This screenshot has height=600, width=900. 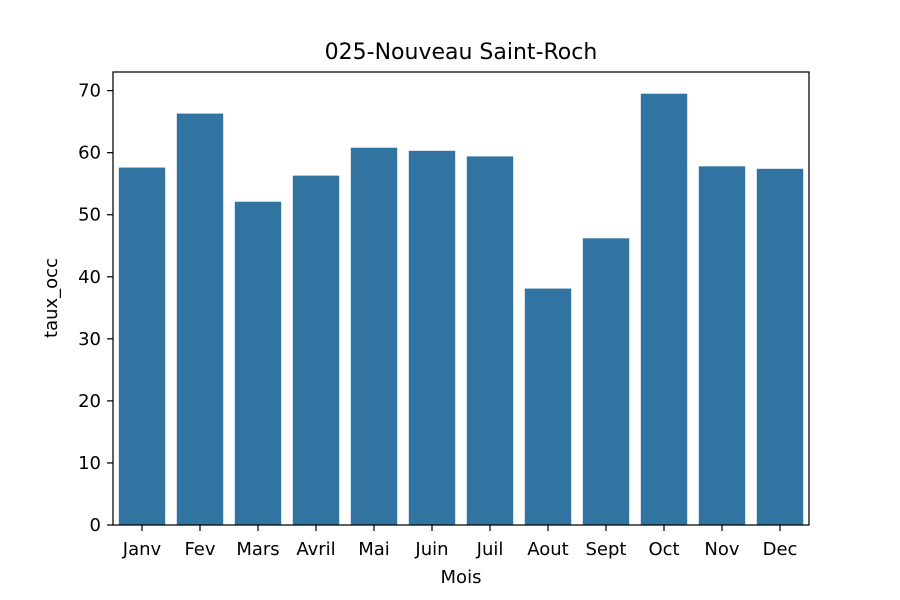 I want to click on x-tick-label: Mars, so click(x=257, y=549).